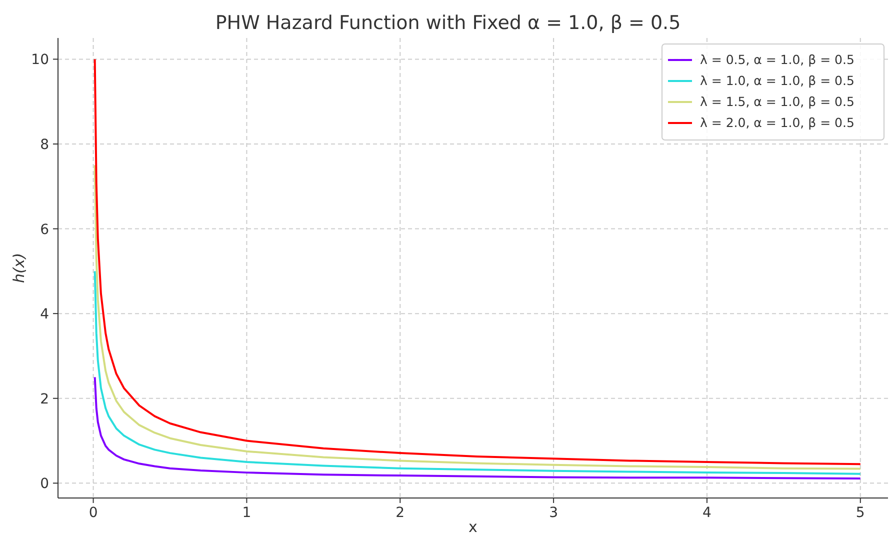 Image resolution: width=896 pixels, height=536 pixels. What do you see at coordinates (448, 23) in the screenshot?
I see `chart-title: PHW Hazard Function with Fixed α = 1.0, β = 0.5` at bounding box center [448, 23].